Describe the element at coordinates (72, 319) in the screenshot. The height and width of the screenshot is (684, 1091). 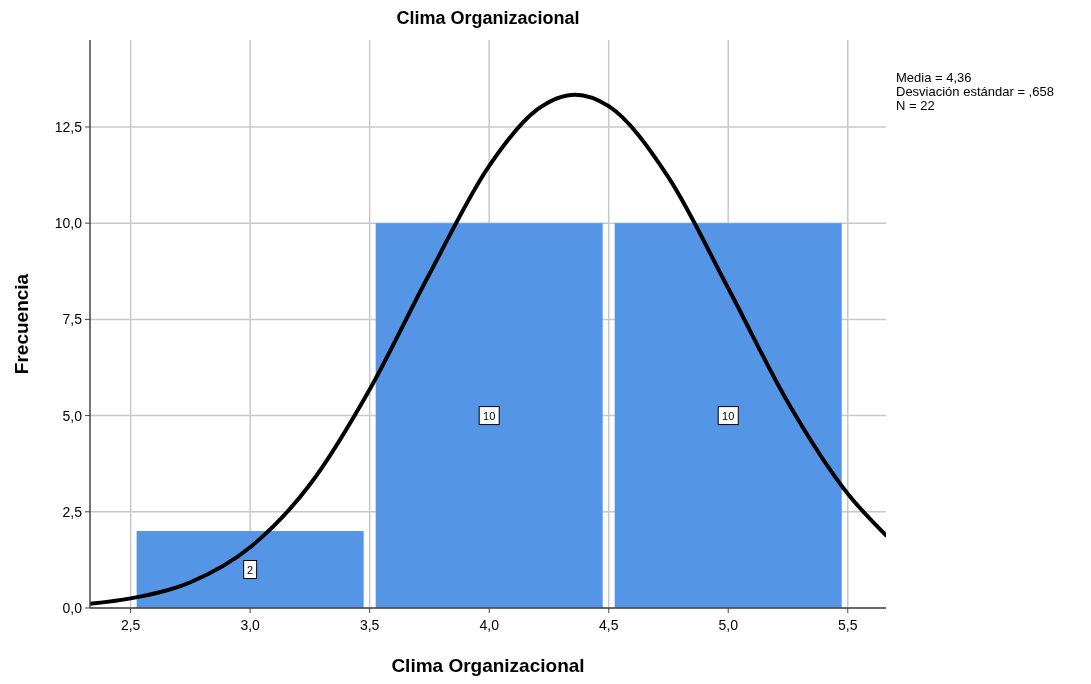
I see `y-tick-label: 7,5` at that location.